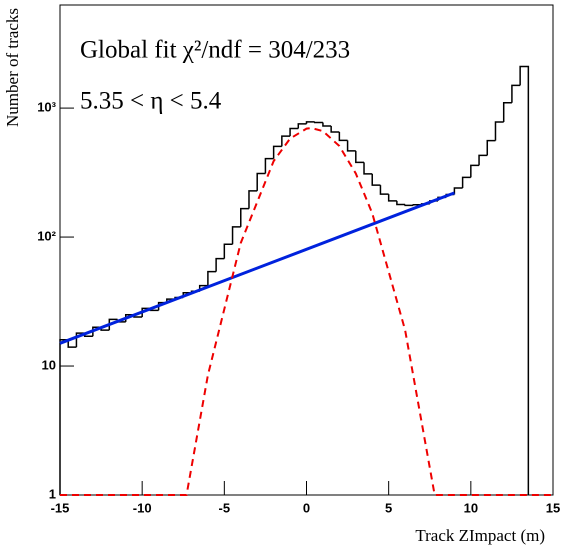 This screenshot has width=566, height=550. What do you see at coordinates (49, 364) in the screenshot?
I see `y-tick-label: 10` at bounding box center [49, 364].